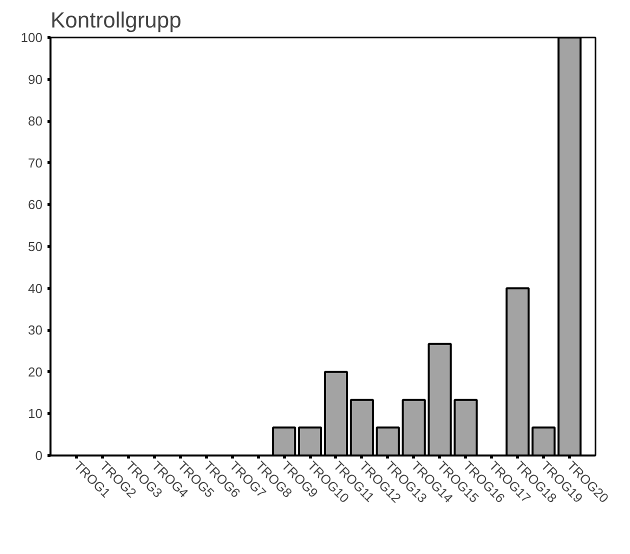 The width and height of the screenshot is (630, 554). Describe the element at coordinates (35, 162) in the screenshot. I see `y-tick-label: 70` at that location.